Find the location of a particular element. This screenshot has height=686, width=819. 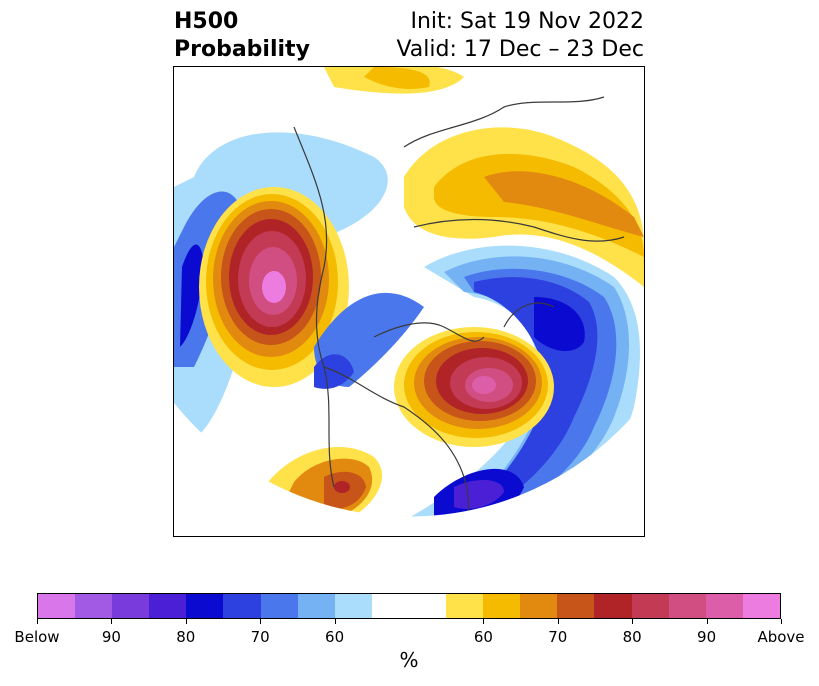

colorbar-tick-label: Above is located at coordinates (781, 637).